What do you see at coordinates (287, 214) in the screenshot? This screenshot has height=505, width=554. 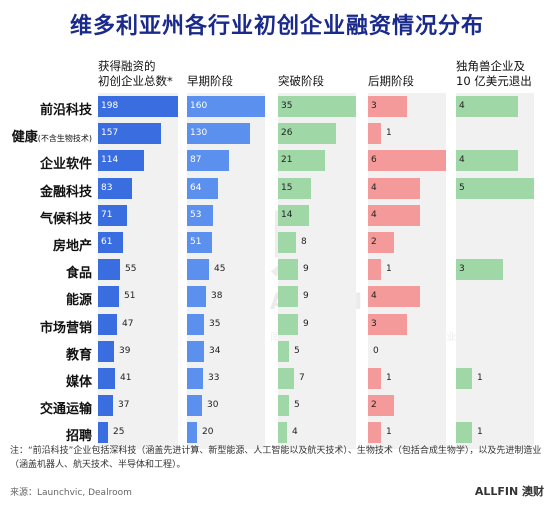 I see `data-label: 14` at bounding box center [287, 214].